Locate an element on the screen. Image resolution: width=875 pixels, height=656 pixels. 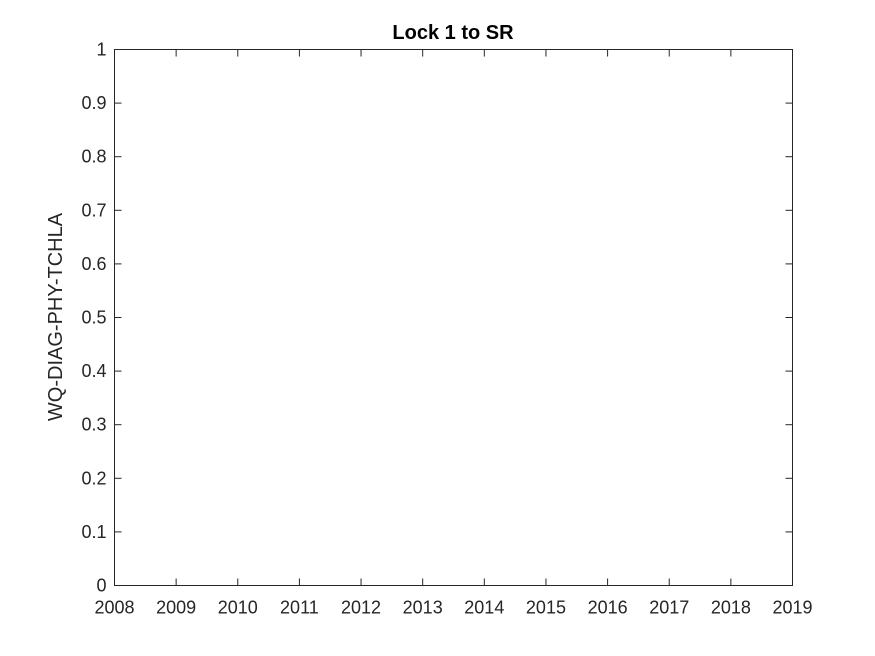
x-tick-label: 2016 is located at coordinates (608, 608).